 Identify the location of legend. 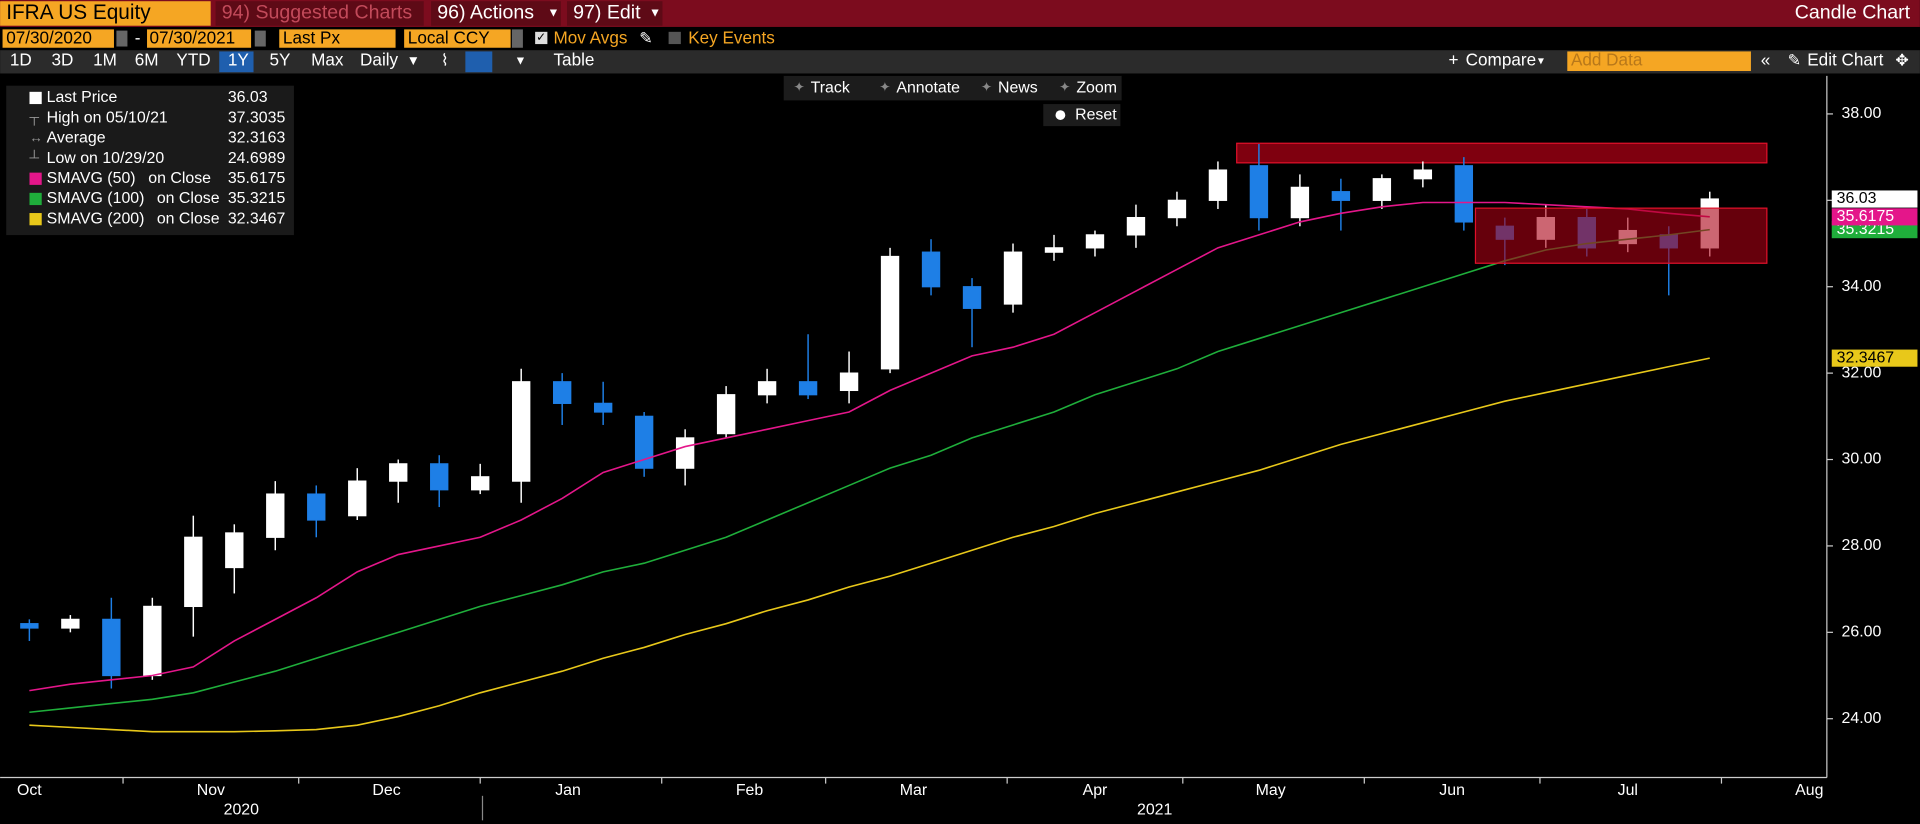
(150, 160).